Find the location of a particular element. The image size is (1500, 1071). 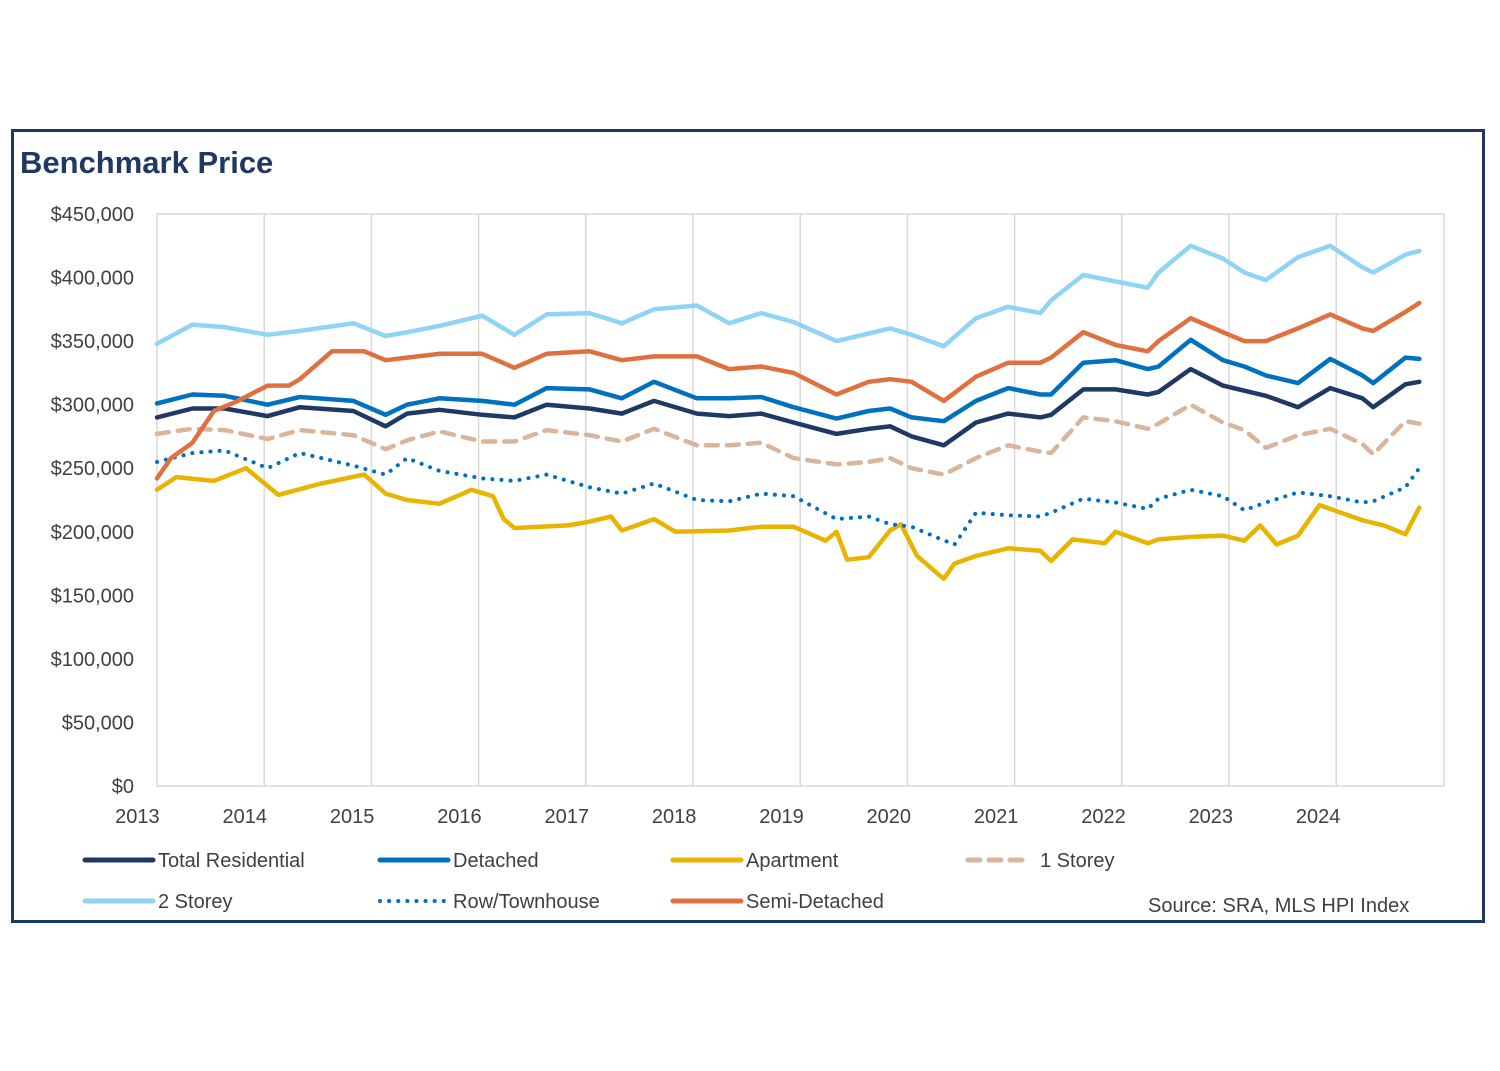

legend-label-total-residential: Total Residential is located at coordinates (231, 861).